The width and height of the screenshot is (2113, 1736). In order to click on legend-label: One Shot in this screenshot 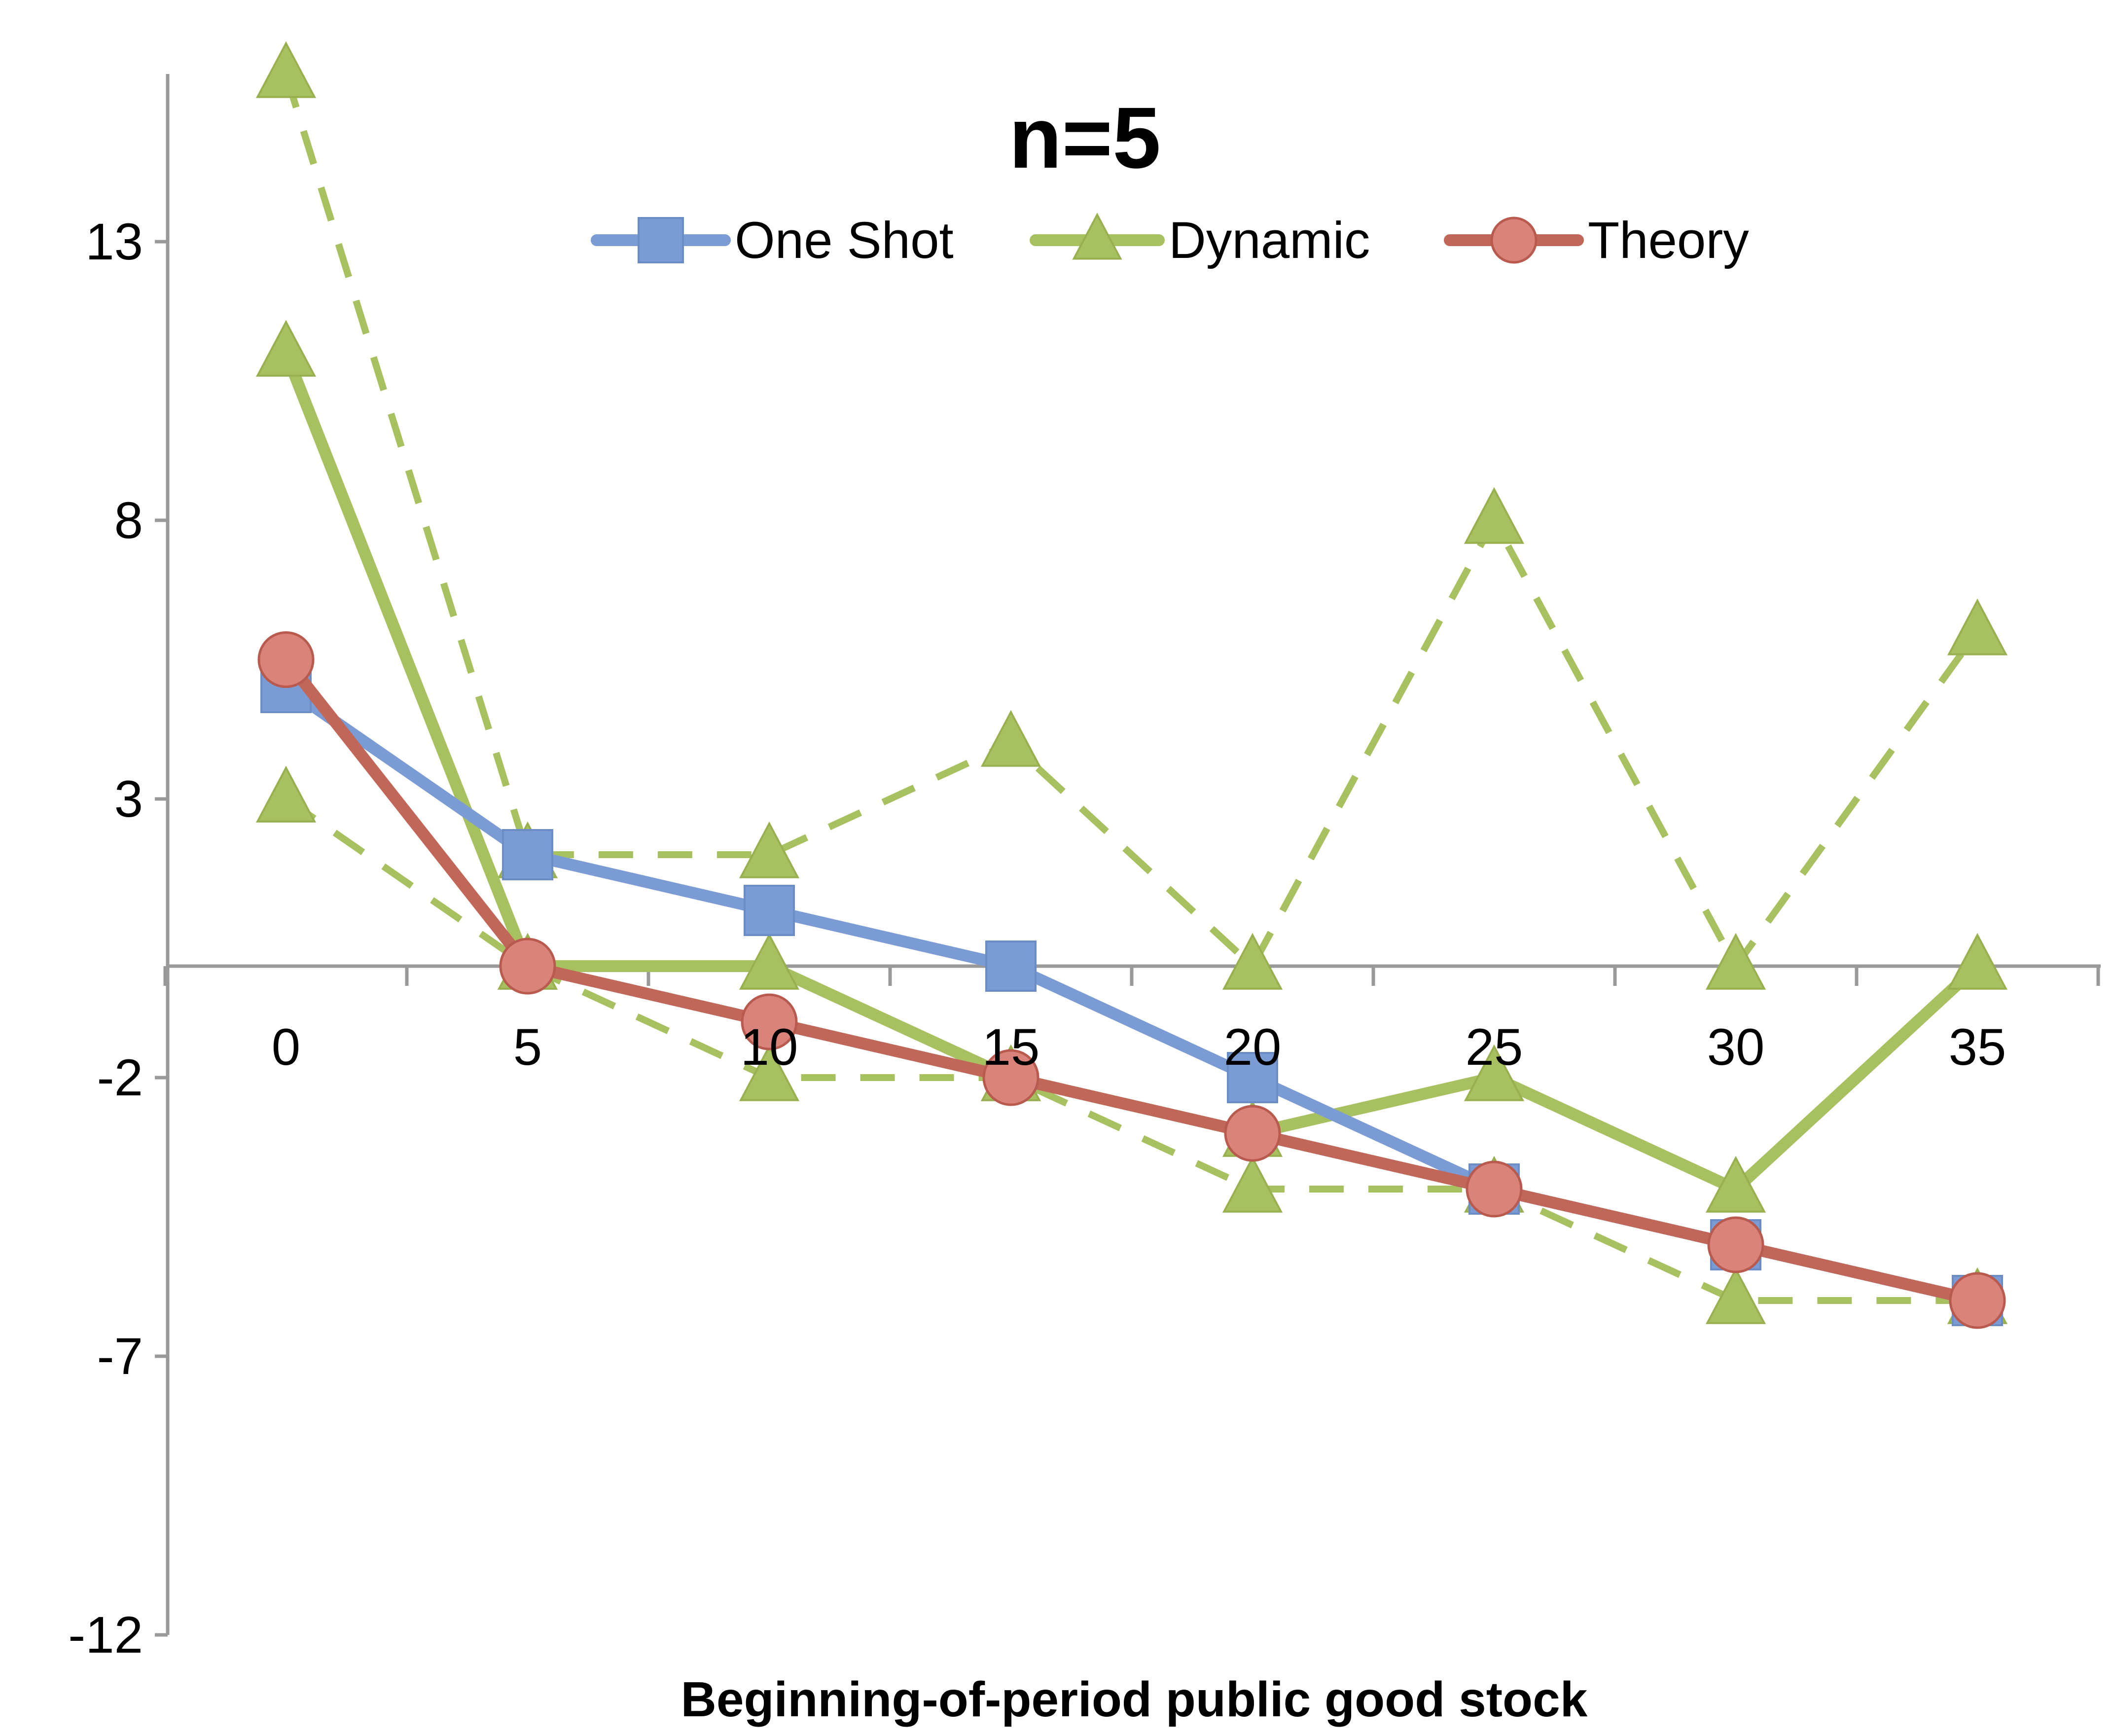, I will do `click(844, 240)`.